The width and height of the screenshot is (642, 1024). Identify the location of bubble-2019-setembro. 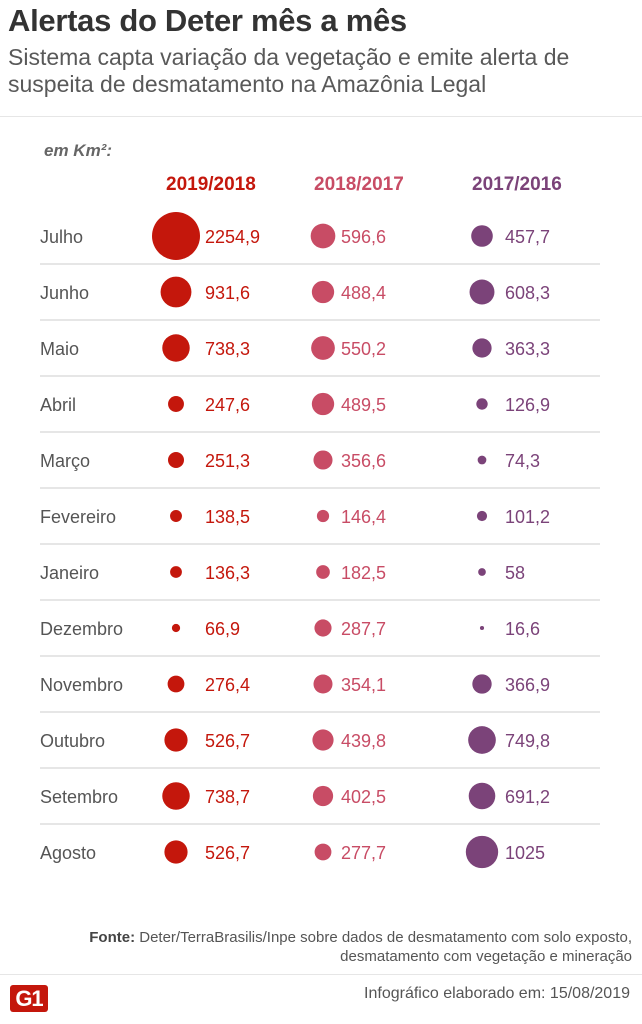
(176, 796).